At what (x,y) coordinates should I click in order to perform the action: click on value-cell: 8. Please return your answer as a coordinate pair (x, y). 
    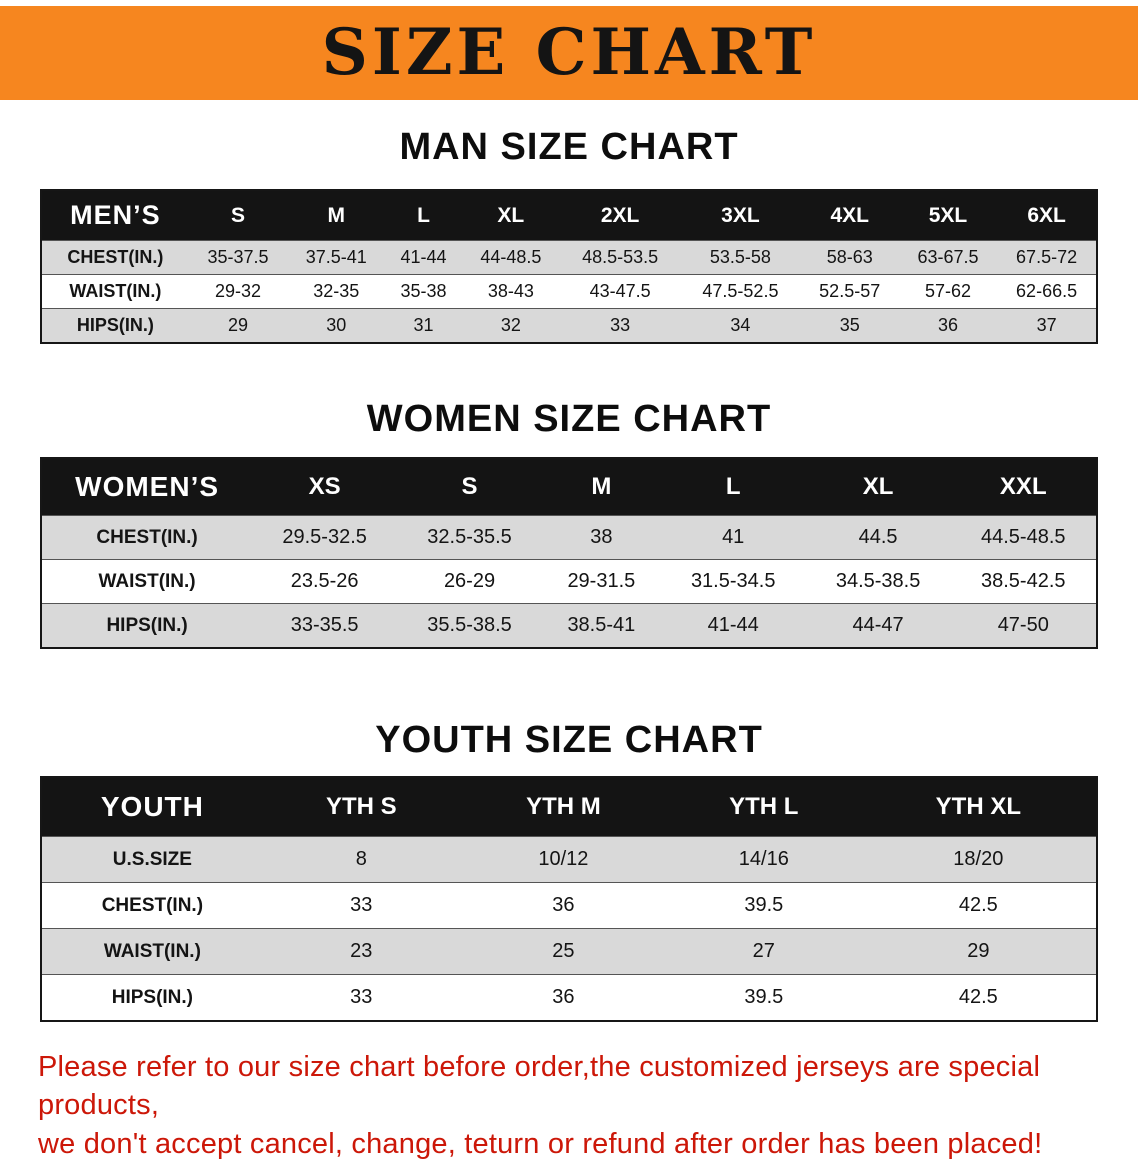
    Looking at the image, I should click on (361, 859).